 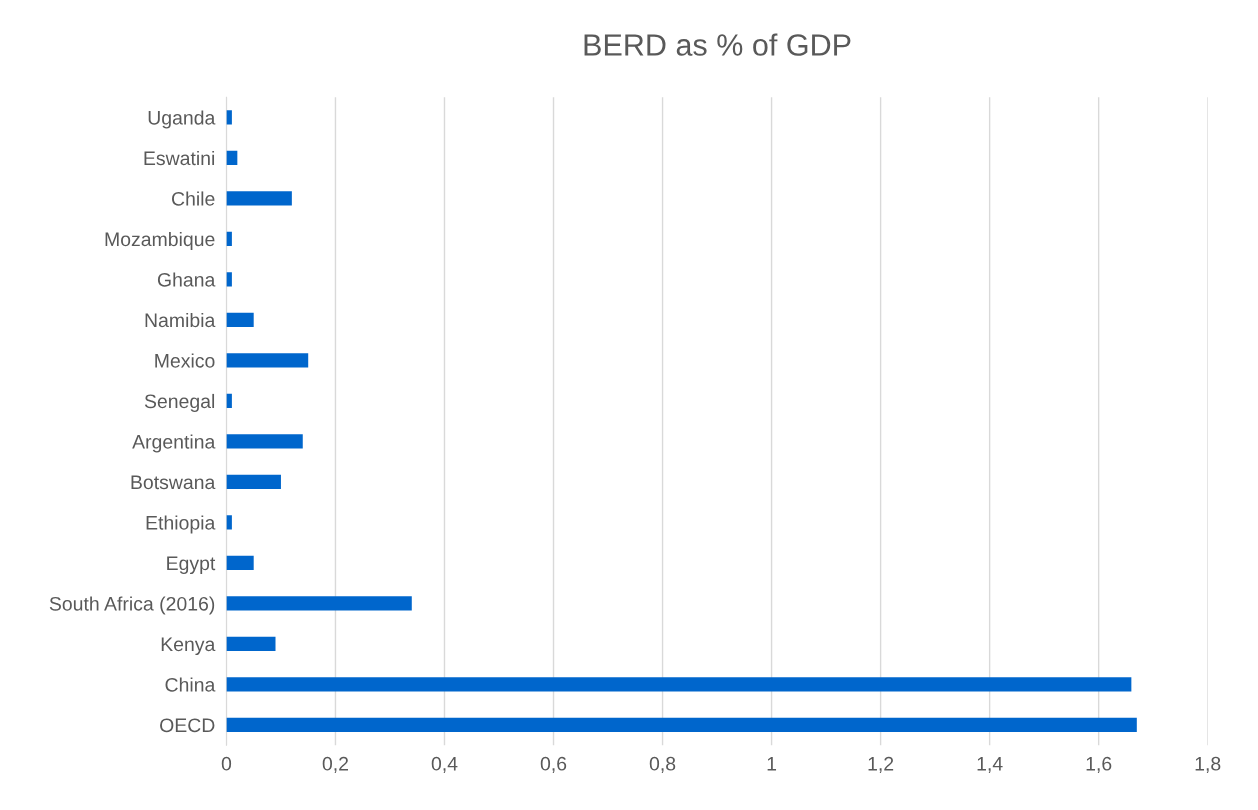 I want to click on y-tick-label: Mexico, so click(x=185, y=360).